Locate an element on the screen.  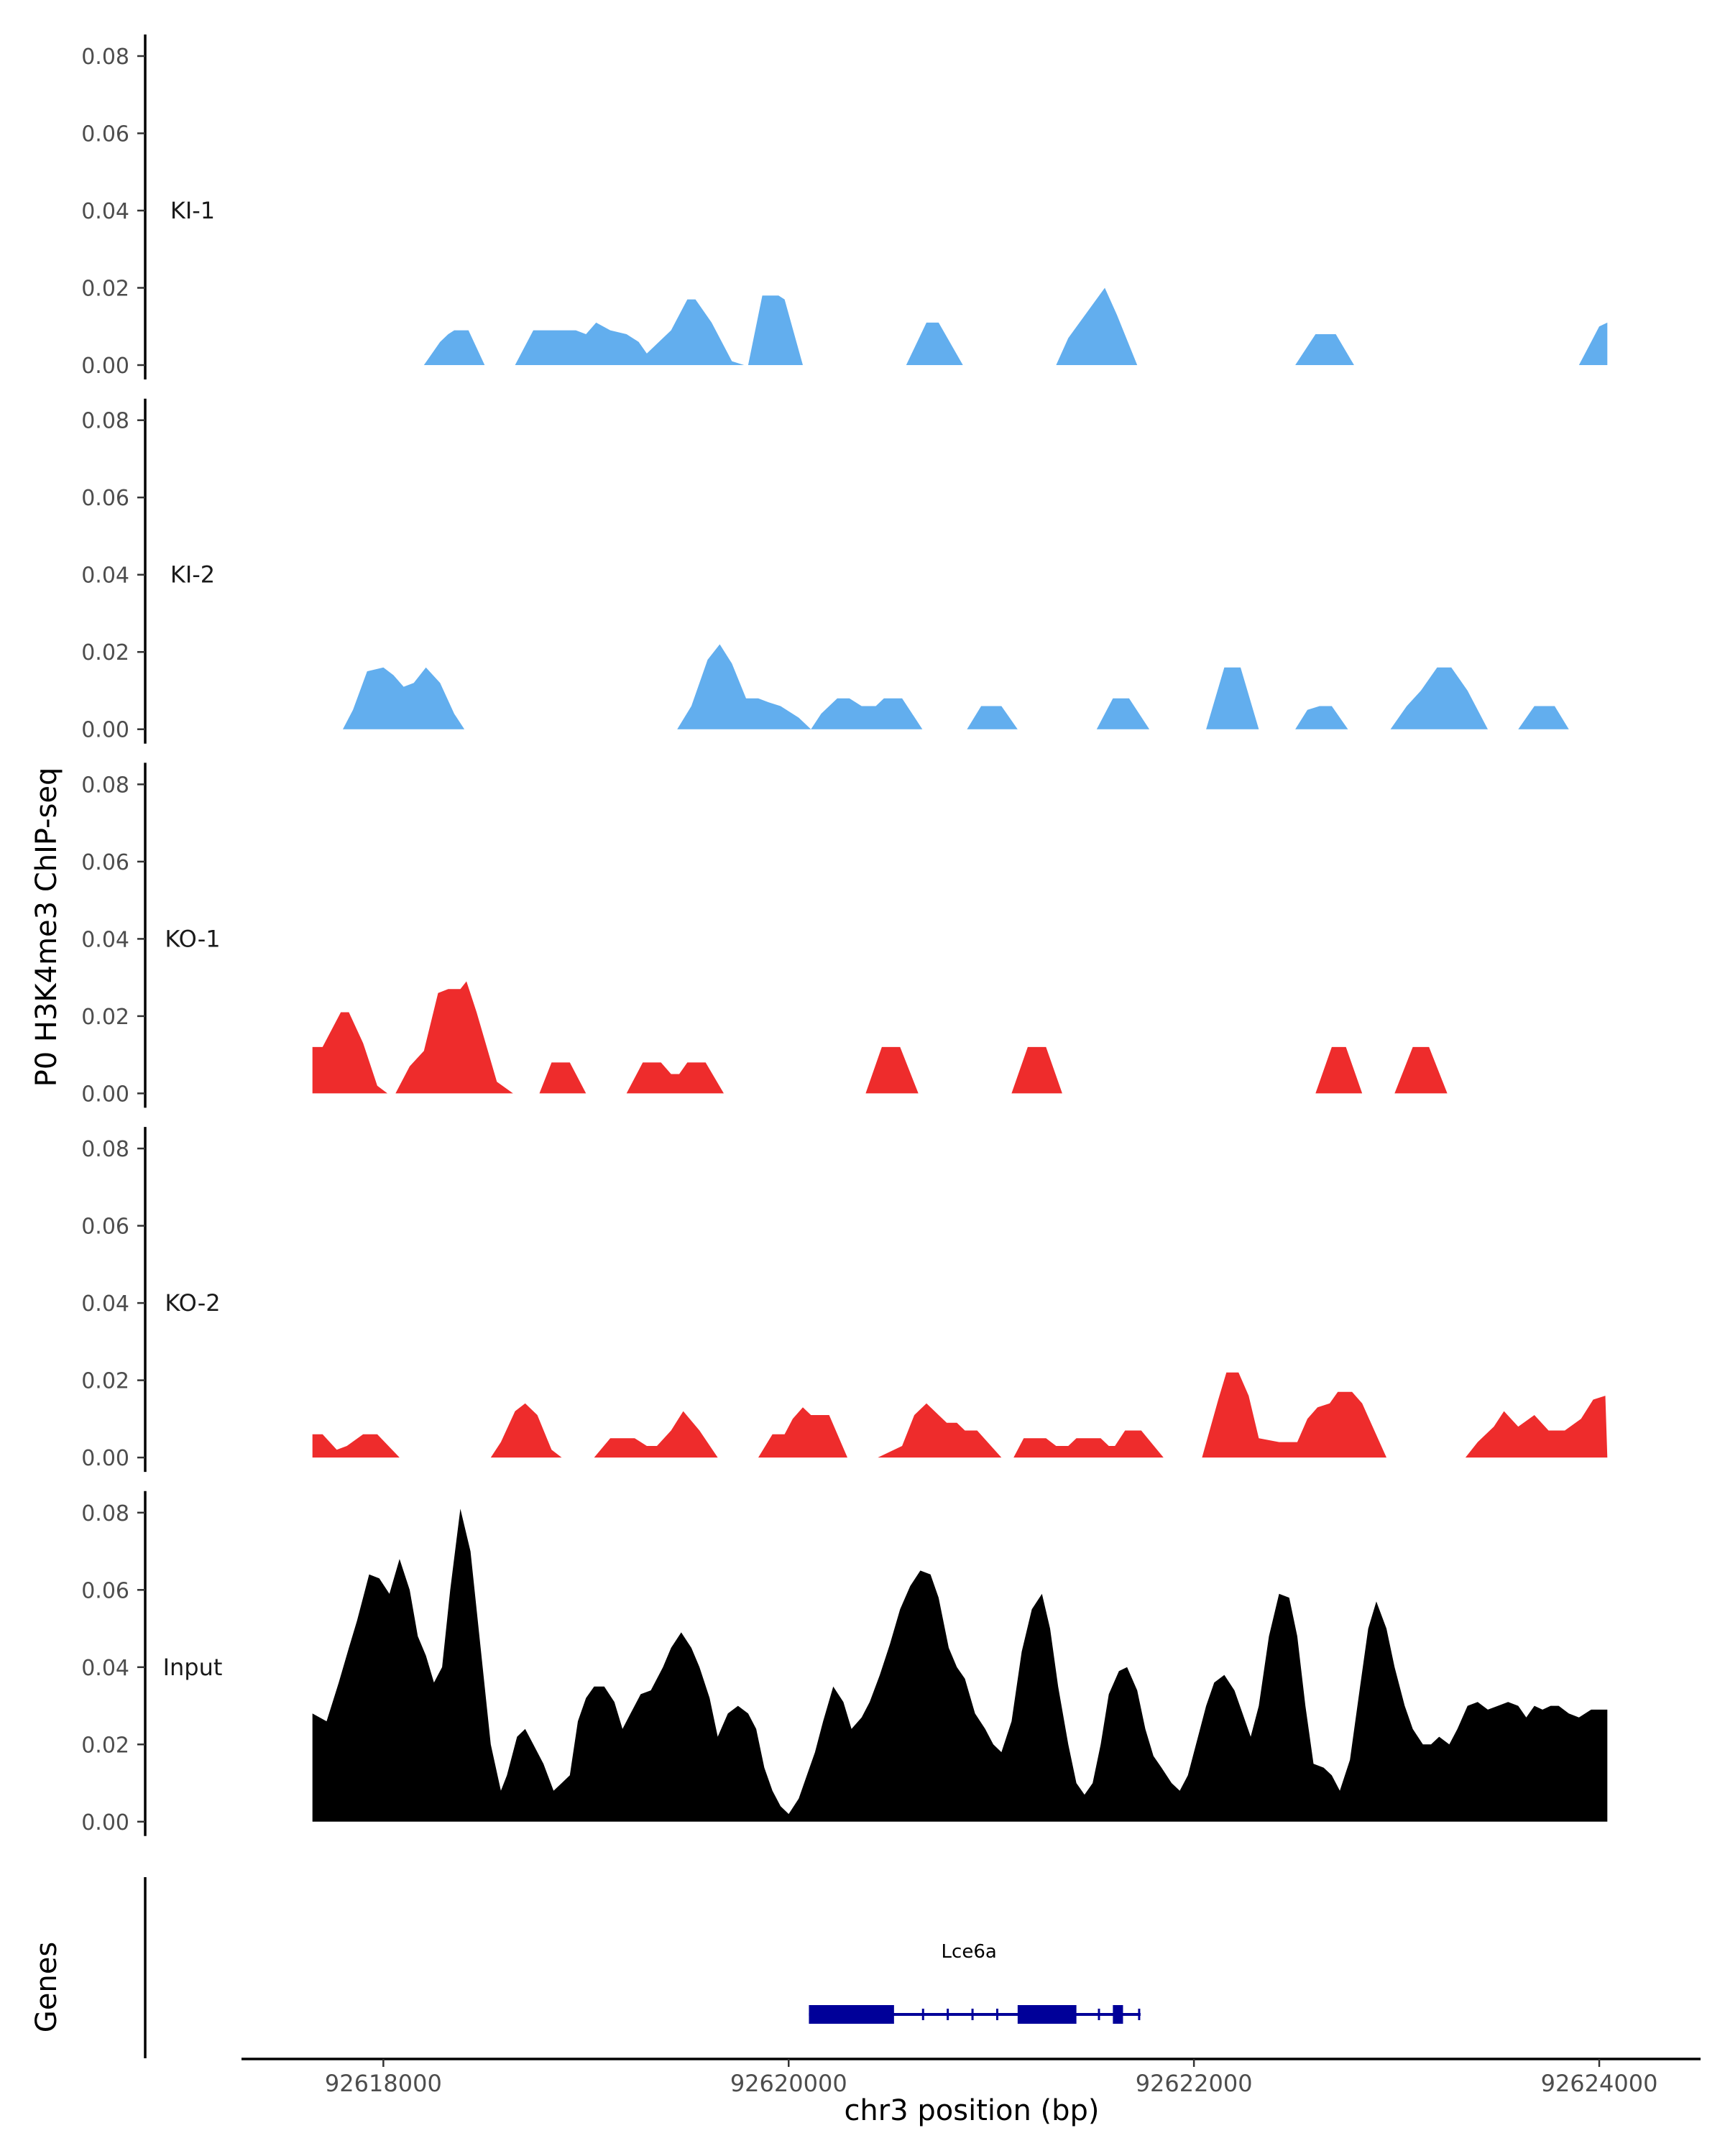
track-ki-2: 0.00 0.02 0.04 0.06 0.08 KI-2 is located at coordinates (825, 571).